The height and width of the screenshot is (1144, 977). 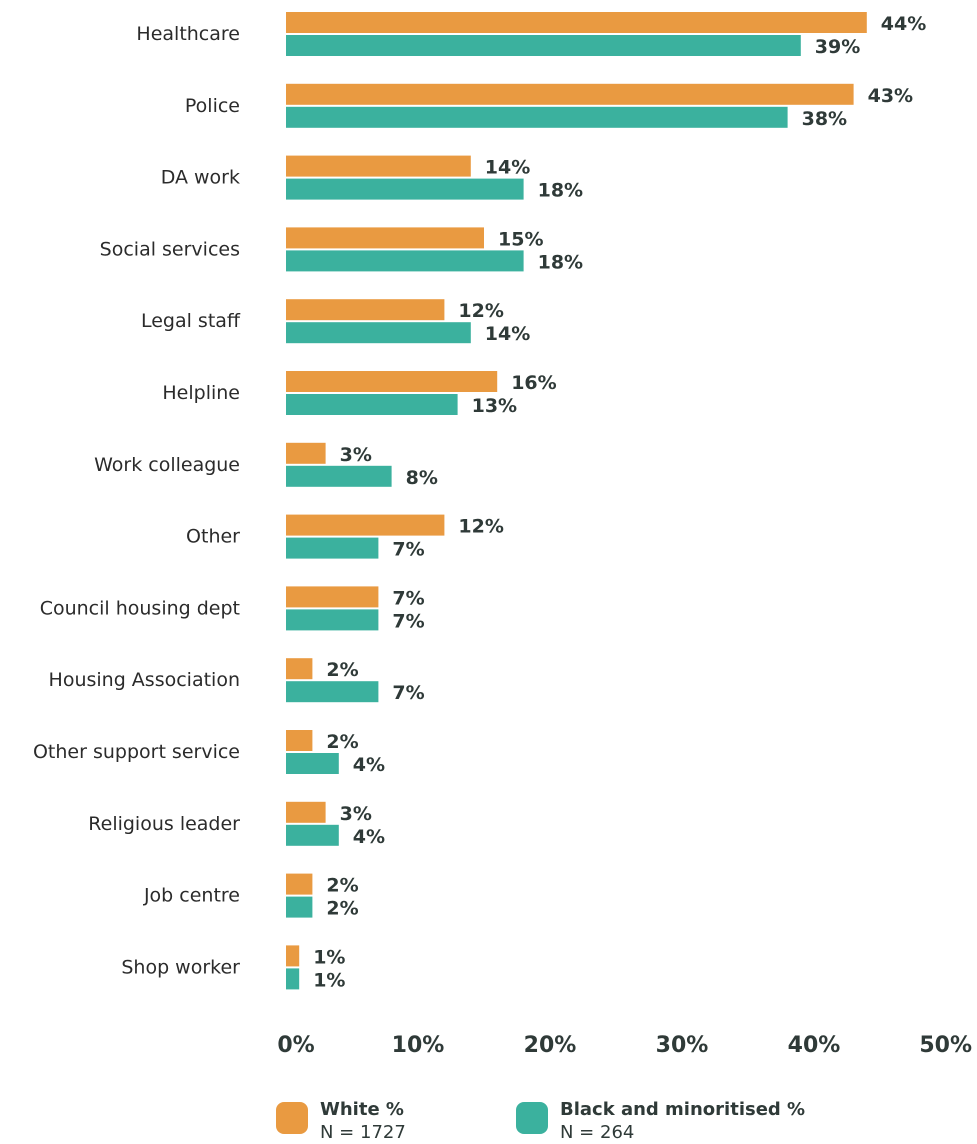 What do you see at coordinates (532, 1118) in the screenshot?
I see `legend-swatch-black-minoritised` at bounding box center [532, 1118].